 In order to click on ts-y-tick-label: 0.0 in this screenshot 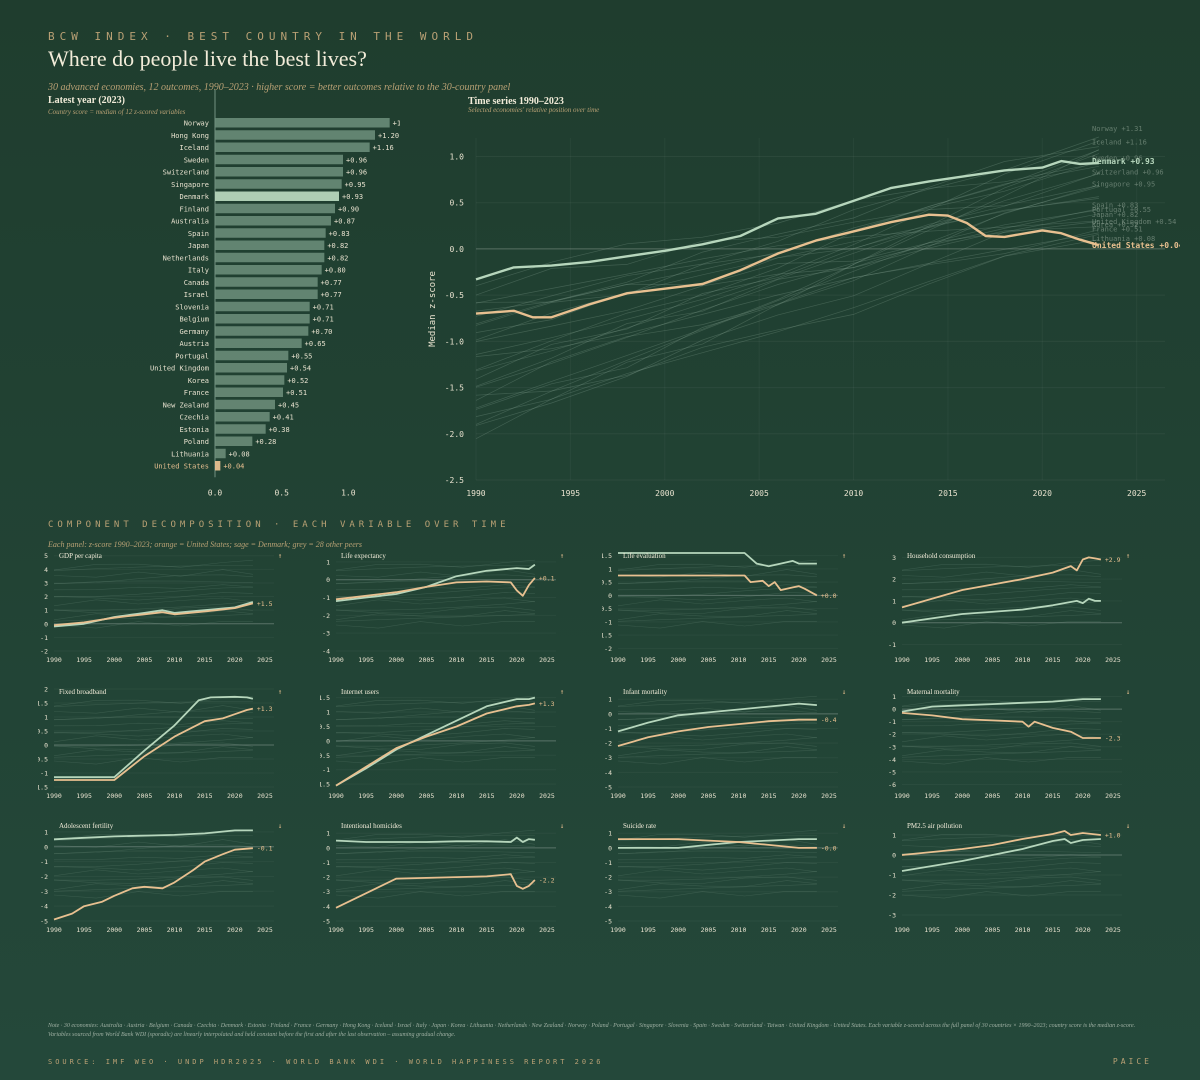, I will do `click(457, 249)`.